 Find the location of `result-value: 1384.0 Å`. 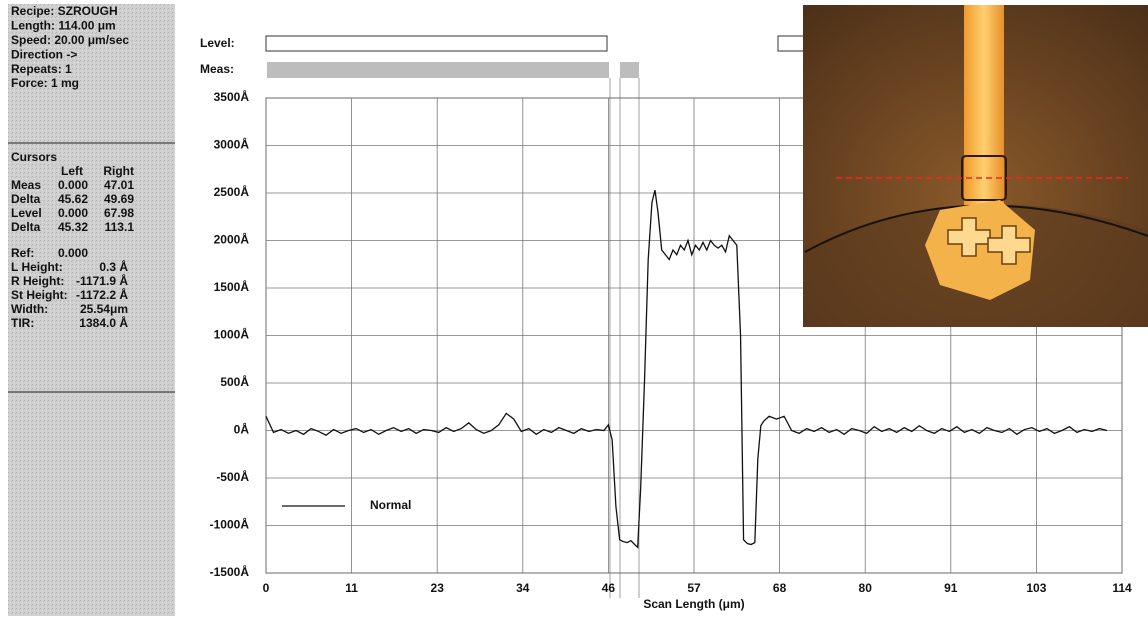

result-value: 1384.0 Å is located at coordinates (103, 322).